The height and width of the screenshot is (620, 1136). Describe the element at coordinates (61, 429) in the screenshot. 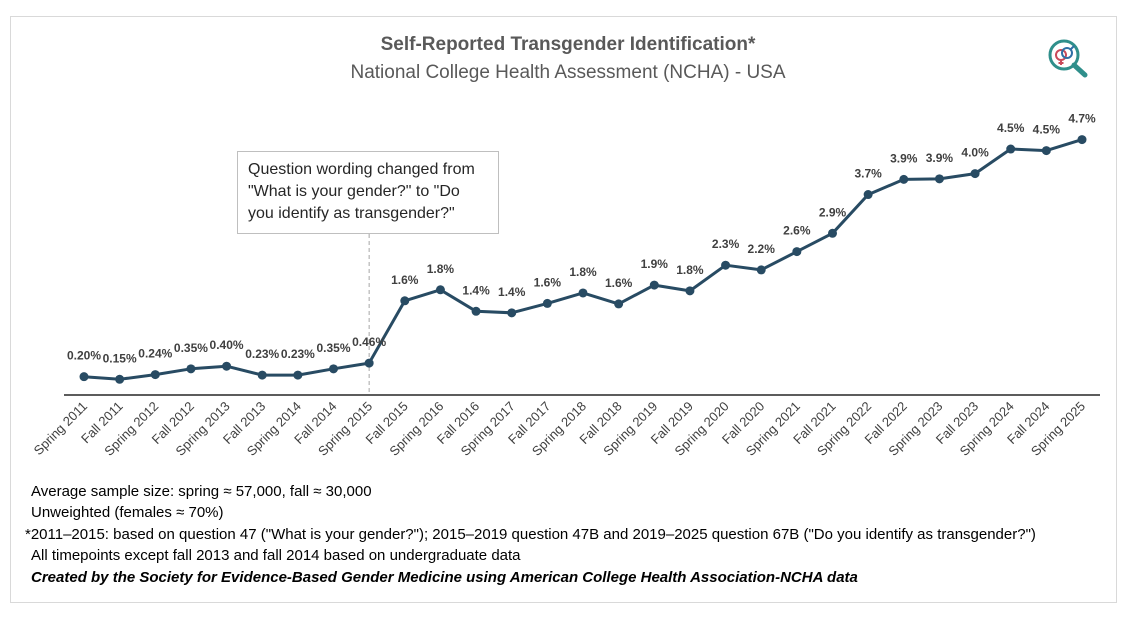

I see `x-tick-label: Spring 2011` at that location.